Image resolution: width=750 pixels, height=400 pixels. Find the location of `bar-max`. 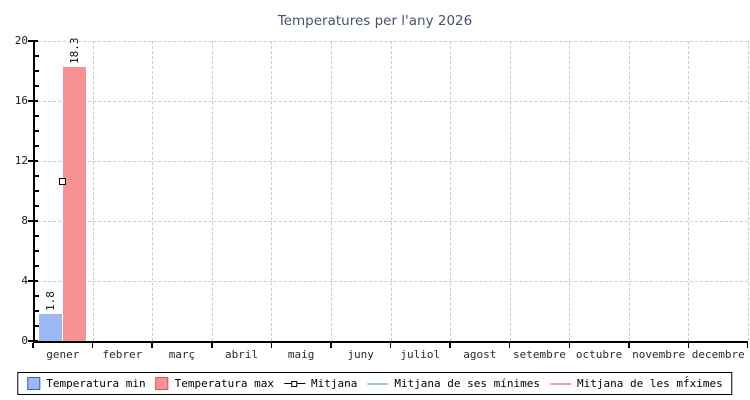

bar-max is located at coordinates (75, 203).